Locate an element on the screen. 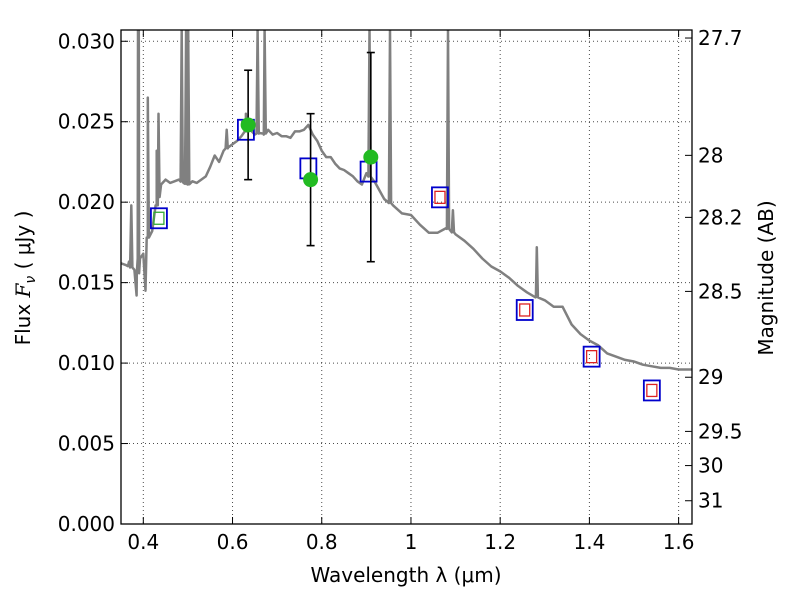  x-tick-label-5: 1.4 is located at coordinates (589, 542).